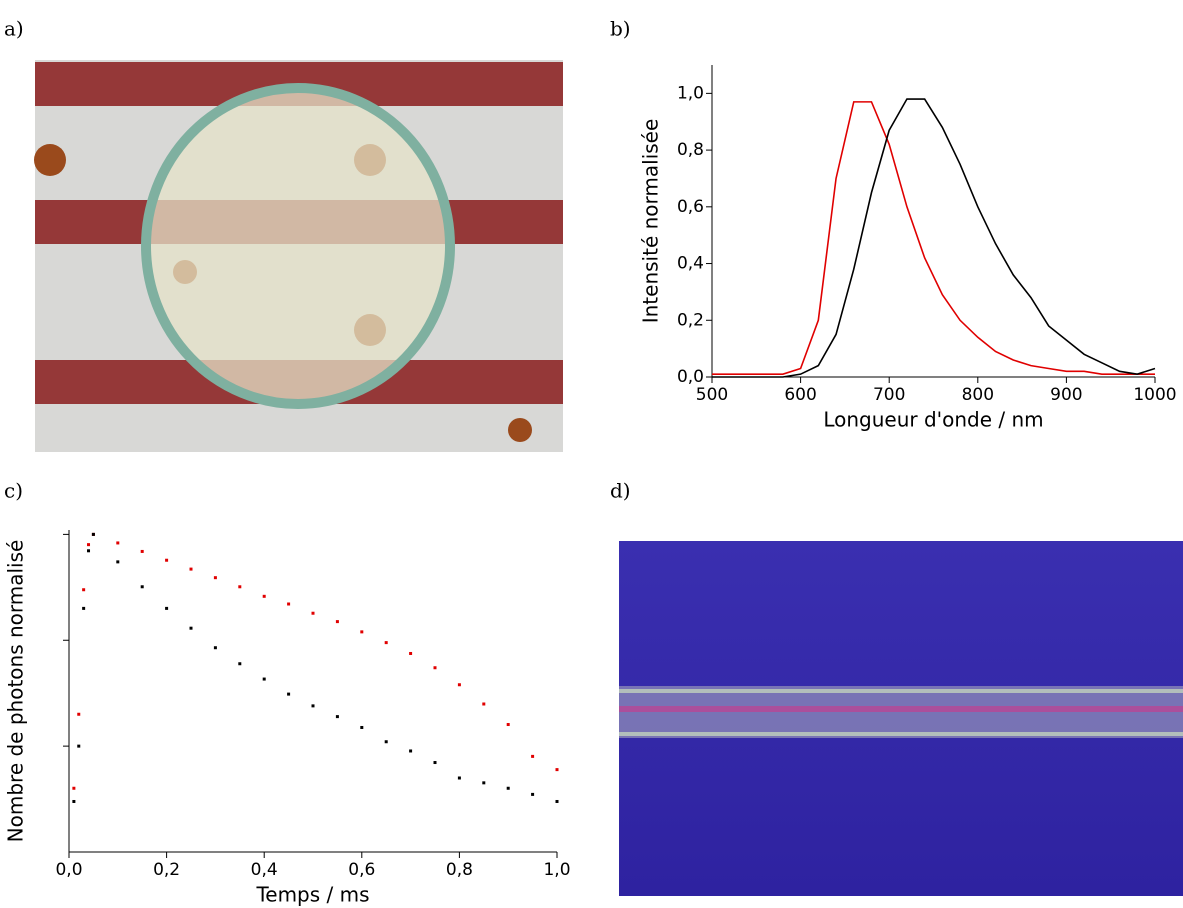  What do you see at coordinates (933, 420) in the screenshot?
I see `x-axis-label: Longueur d'onde / nm` at bounding box center [933, 420].